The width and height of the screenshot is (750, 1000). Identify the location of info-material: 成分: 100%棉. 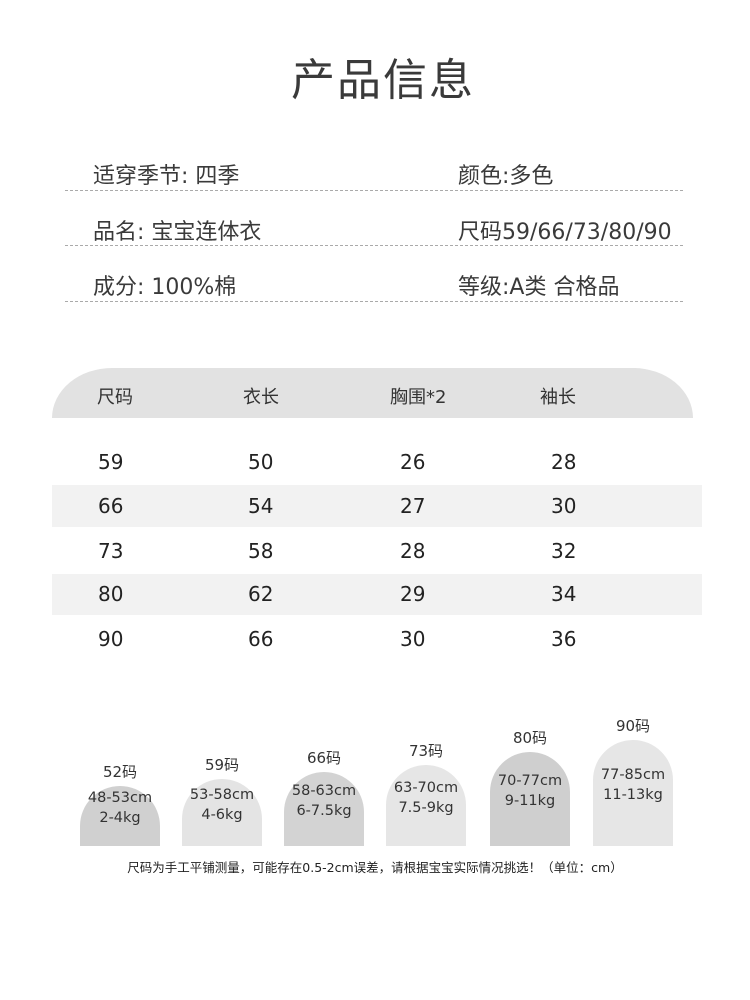
(165, 287).